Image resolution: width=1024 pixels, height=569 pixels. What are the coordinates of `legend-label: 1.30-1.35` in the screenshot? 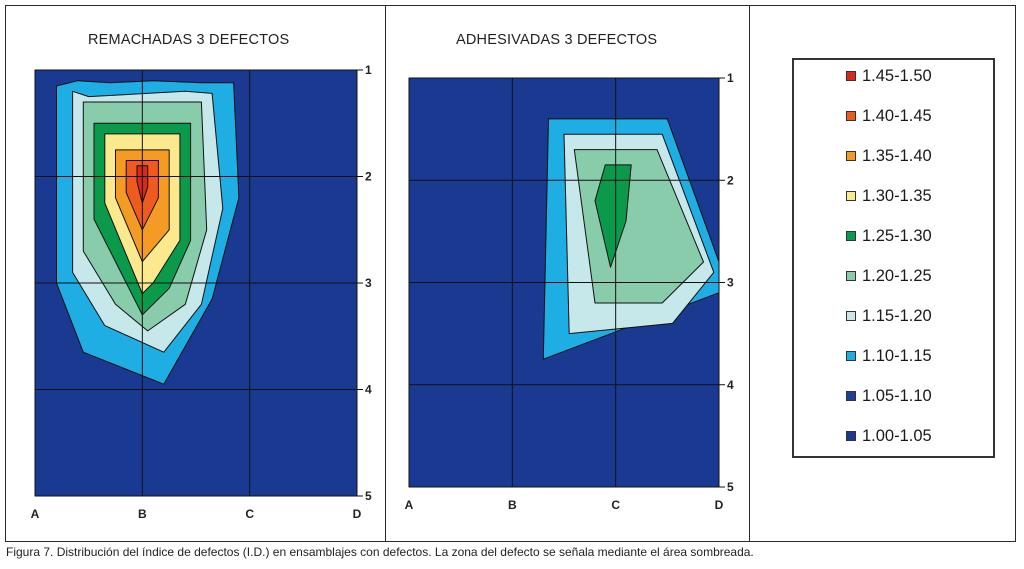 It's located at (897, 195).